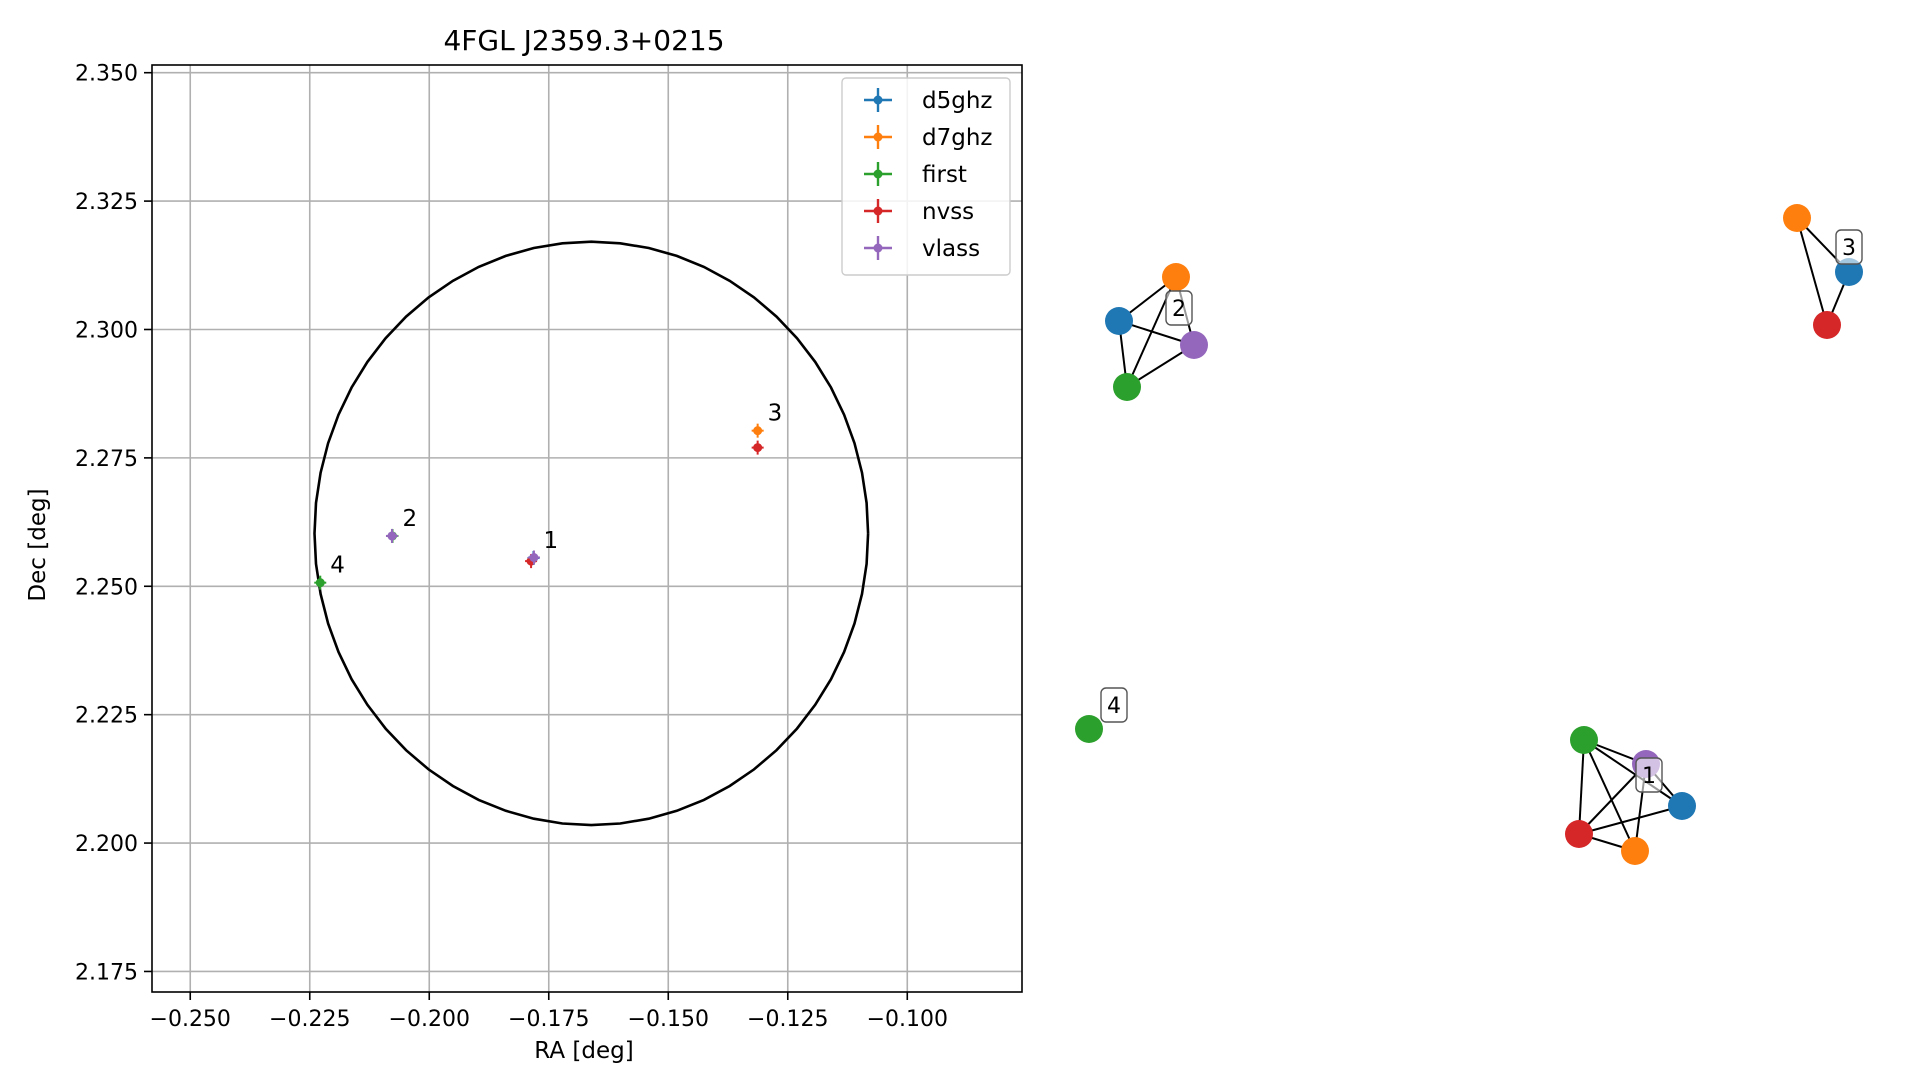 The image size is (1919, 1080). What do you see at coordinates (539, 506) in the screenshot?
I see `data-points` at bounding box center [539, 506].